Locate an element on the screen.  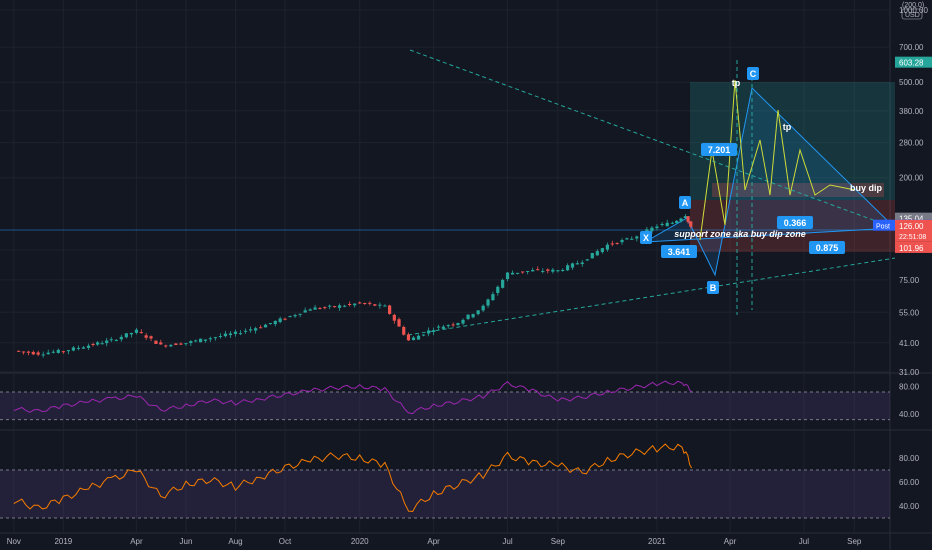
support-trendline is located at coordinates (651, 296).